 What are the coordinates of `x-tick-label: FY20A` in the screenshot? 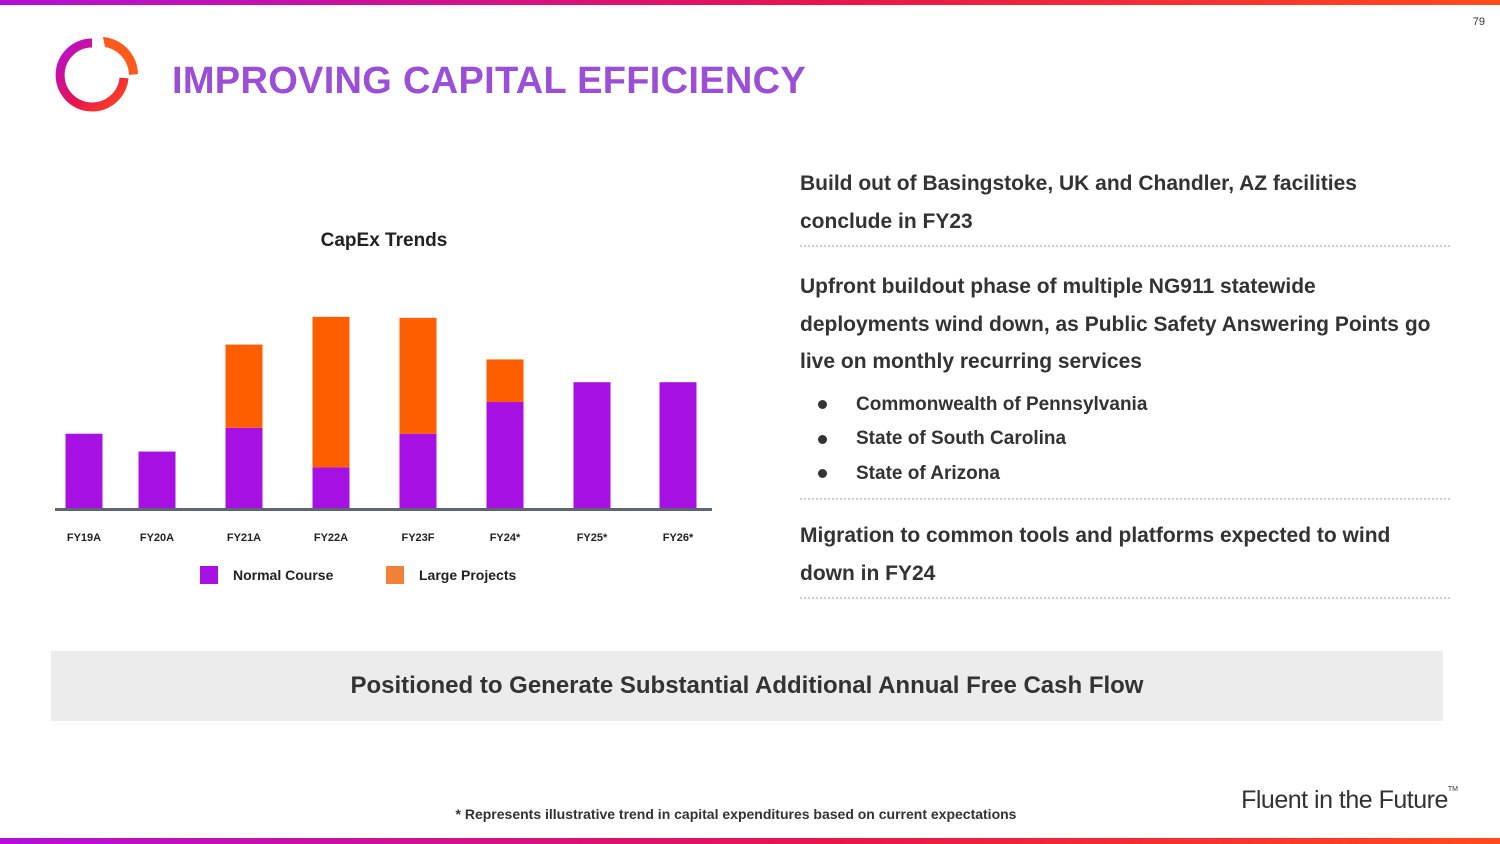 It's located at (157, 538).